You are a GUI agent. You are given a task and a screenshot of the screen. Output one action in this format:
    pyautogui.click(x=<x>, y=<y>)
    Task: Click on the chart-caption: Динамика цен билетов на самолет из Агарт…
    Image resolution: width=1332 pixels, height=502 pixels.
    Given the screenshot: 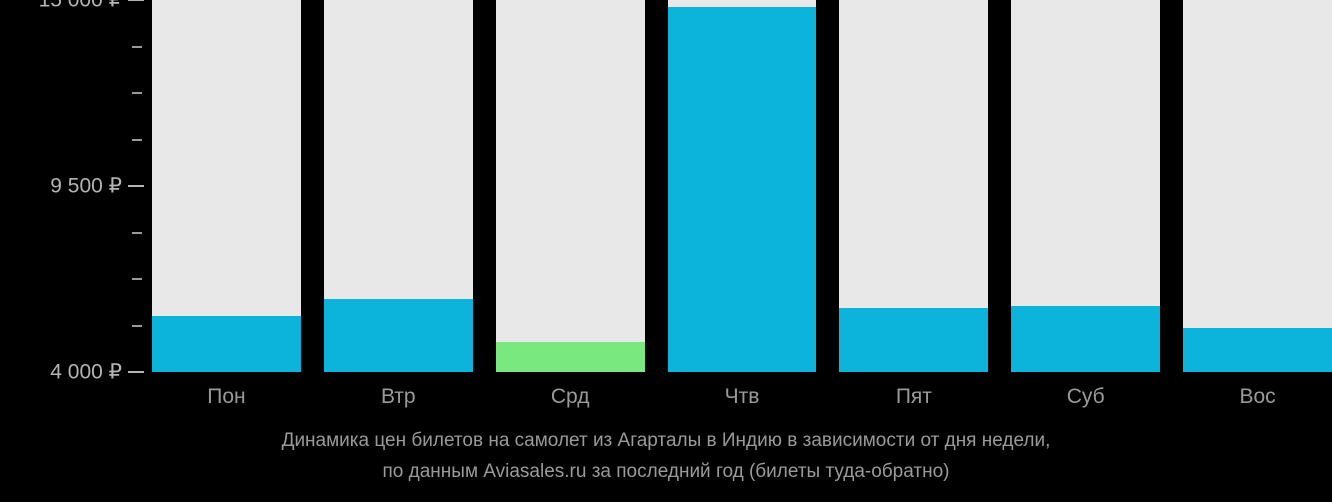 What is the action you would take?
    pyautogui.click(x=666, y=456)
    